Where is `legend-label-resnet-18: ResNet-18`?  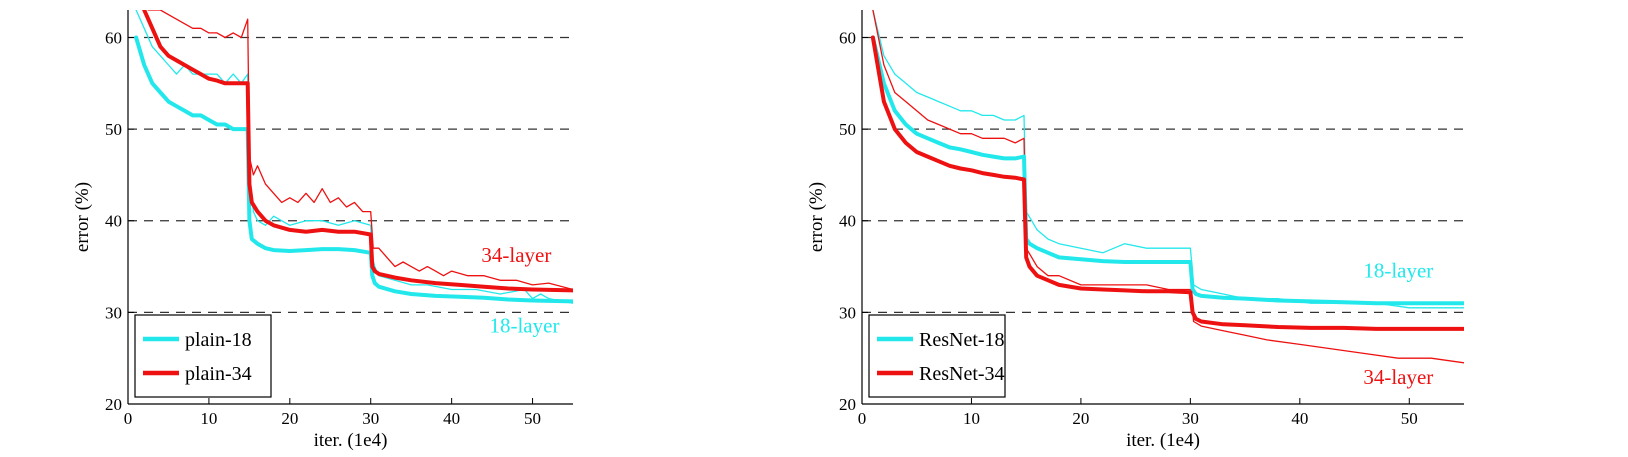 legend-label-resnet-18: ResNet-18 is located at coordinates (962, 340).